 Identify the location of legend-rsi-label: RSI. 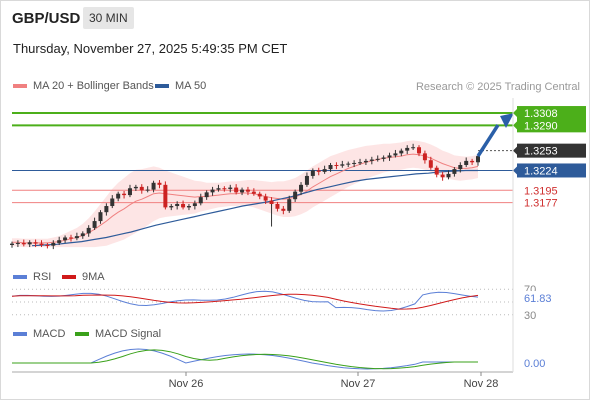
(42, 277).